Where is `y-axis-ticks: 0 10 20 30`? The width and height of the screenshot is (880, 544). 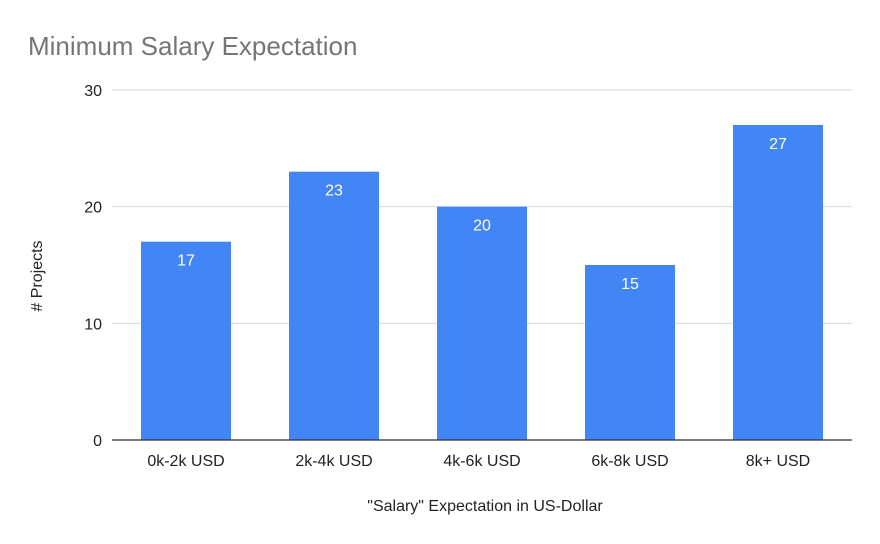 y-axis-ticks: 0 10 20 30 is located at coordinates (93, 266).